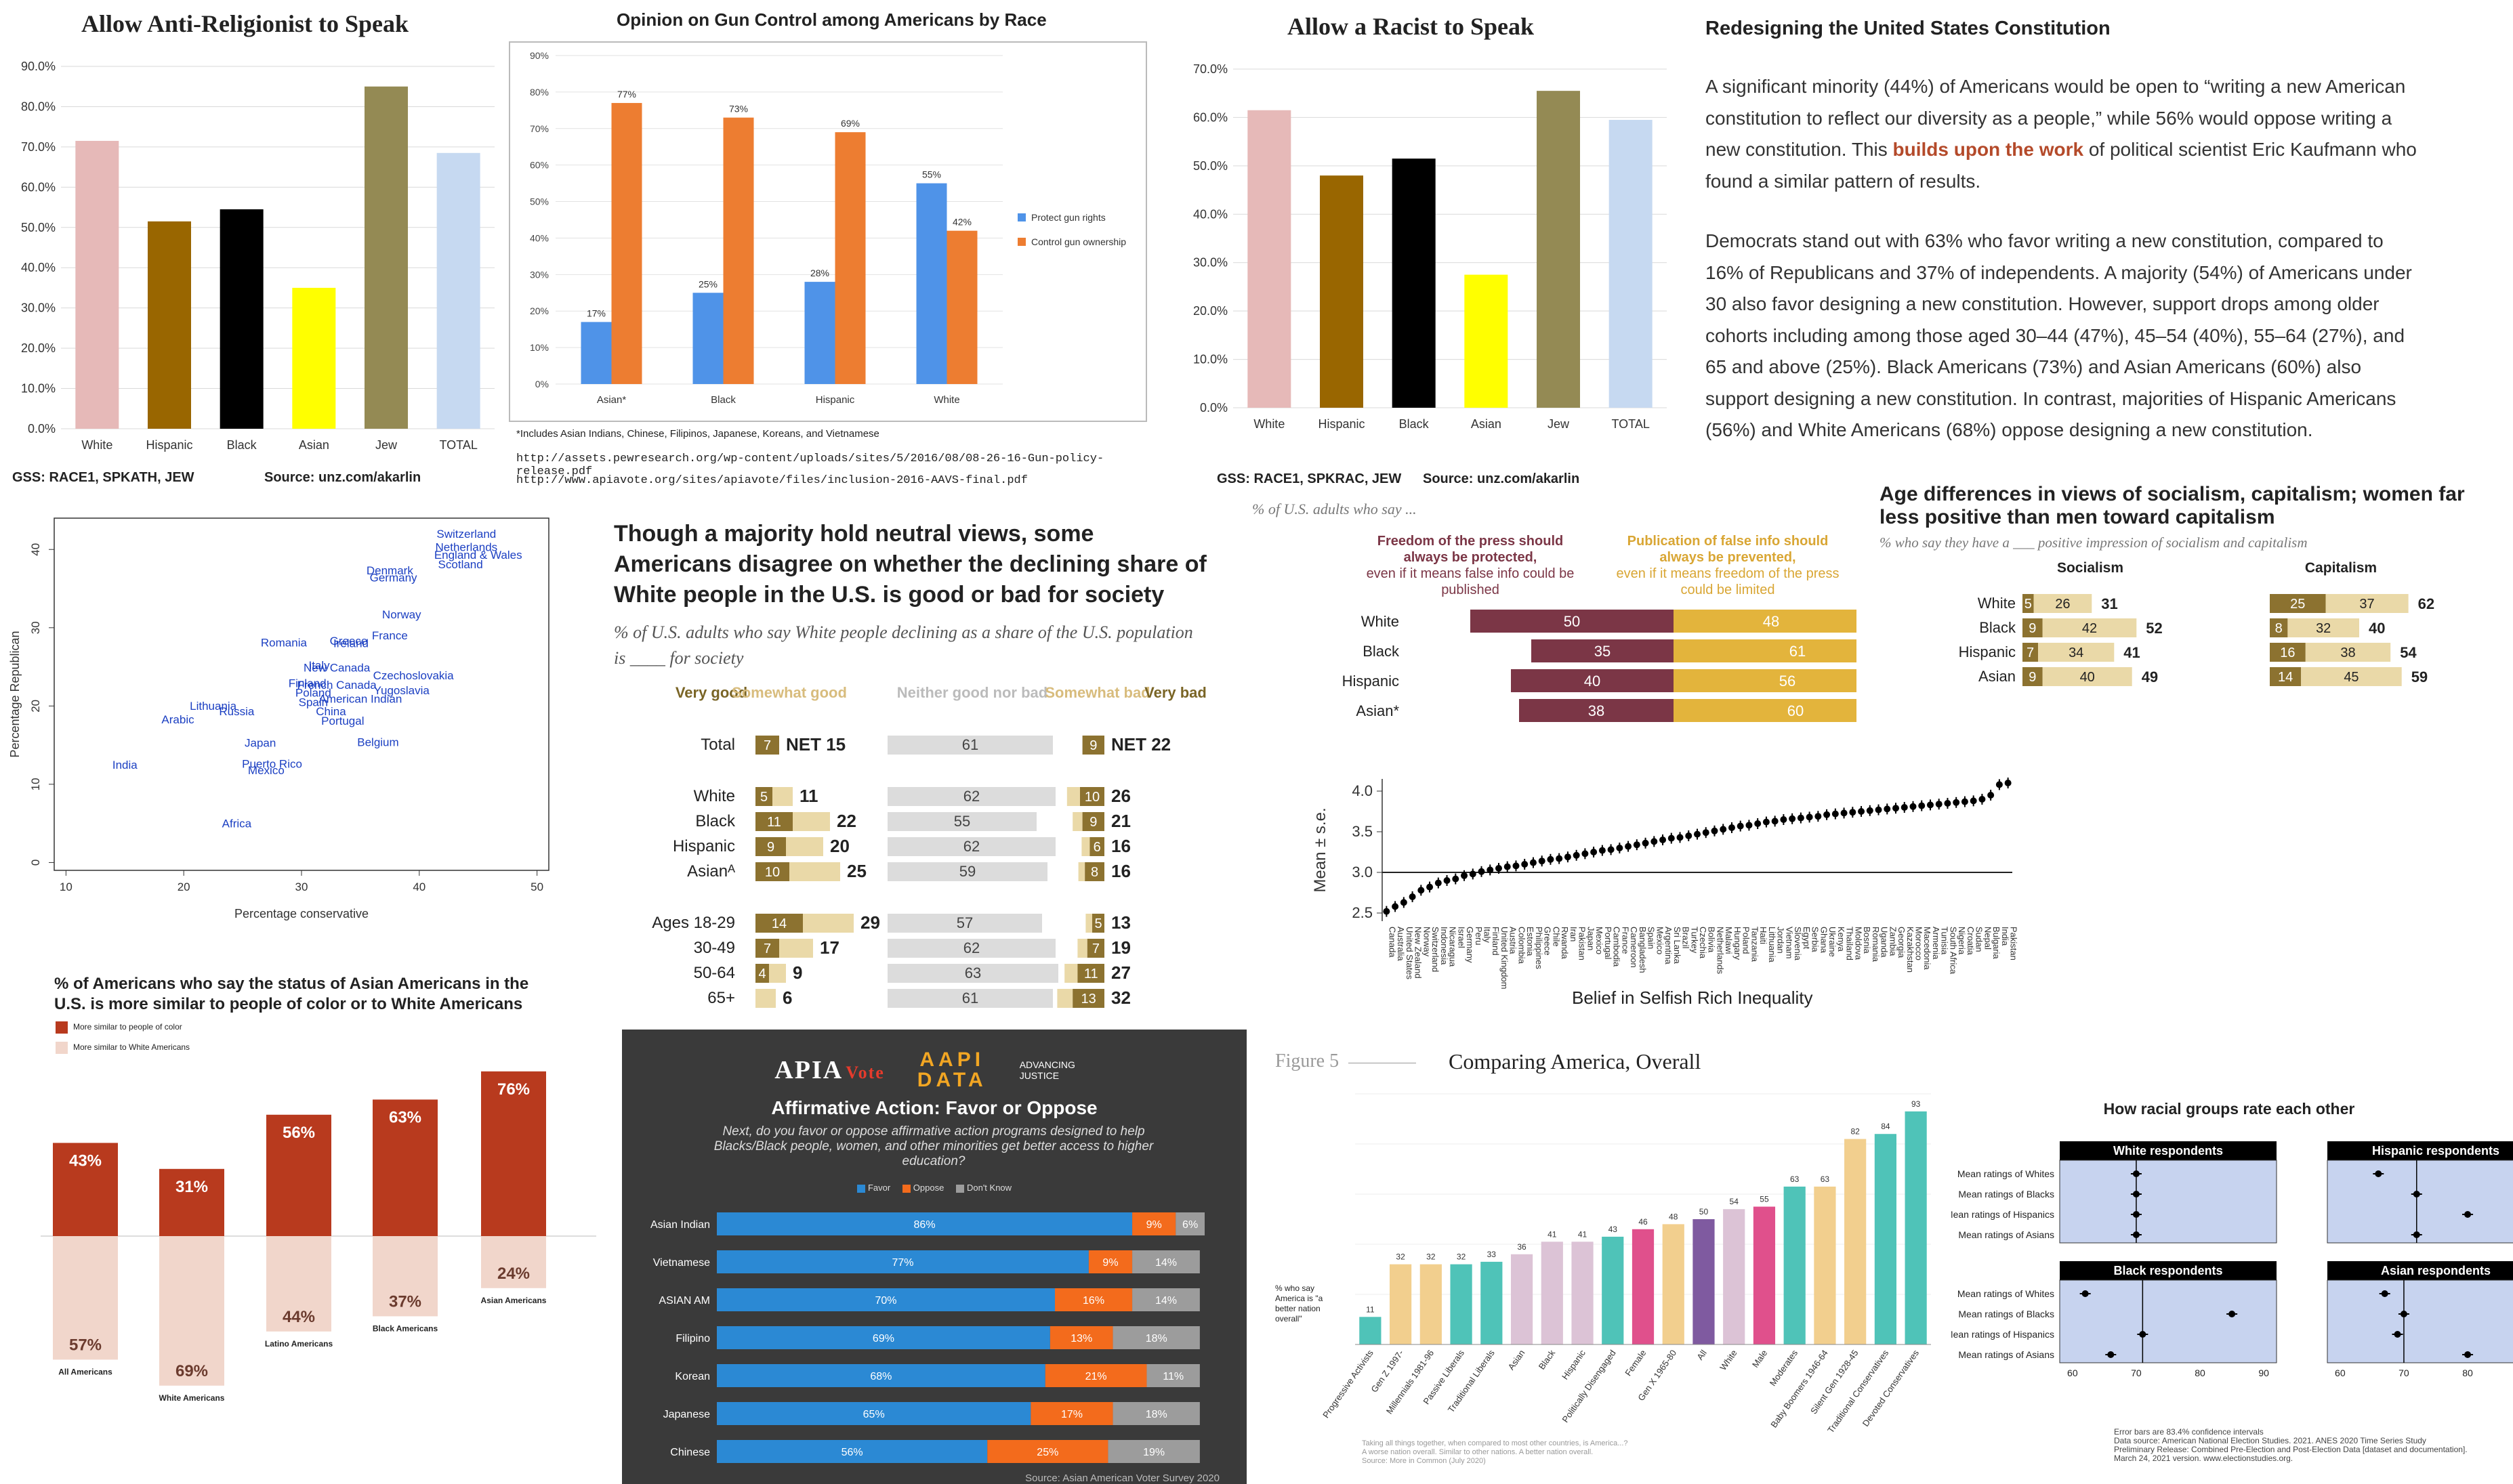 This screenshot has height=1484, width=2513. Describe the element at coordinates (2435, 1151) in the screenshot. I see `panel-title: Hispanic respondents` at that location.